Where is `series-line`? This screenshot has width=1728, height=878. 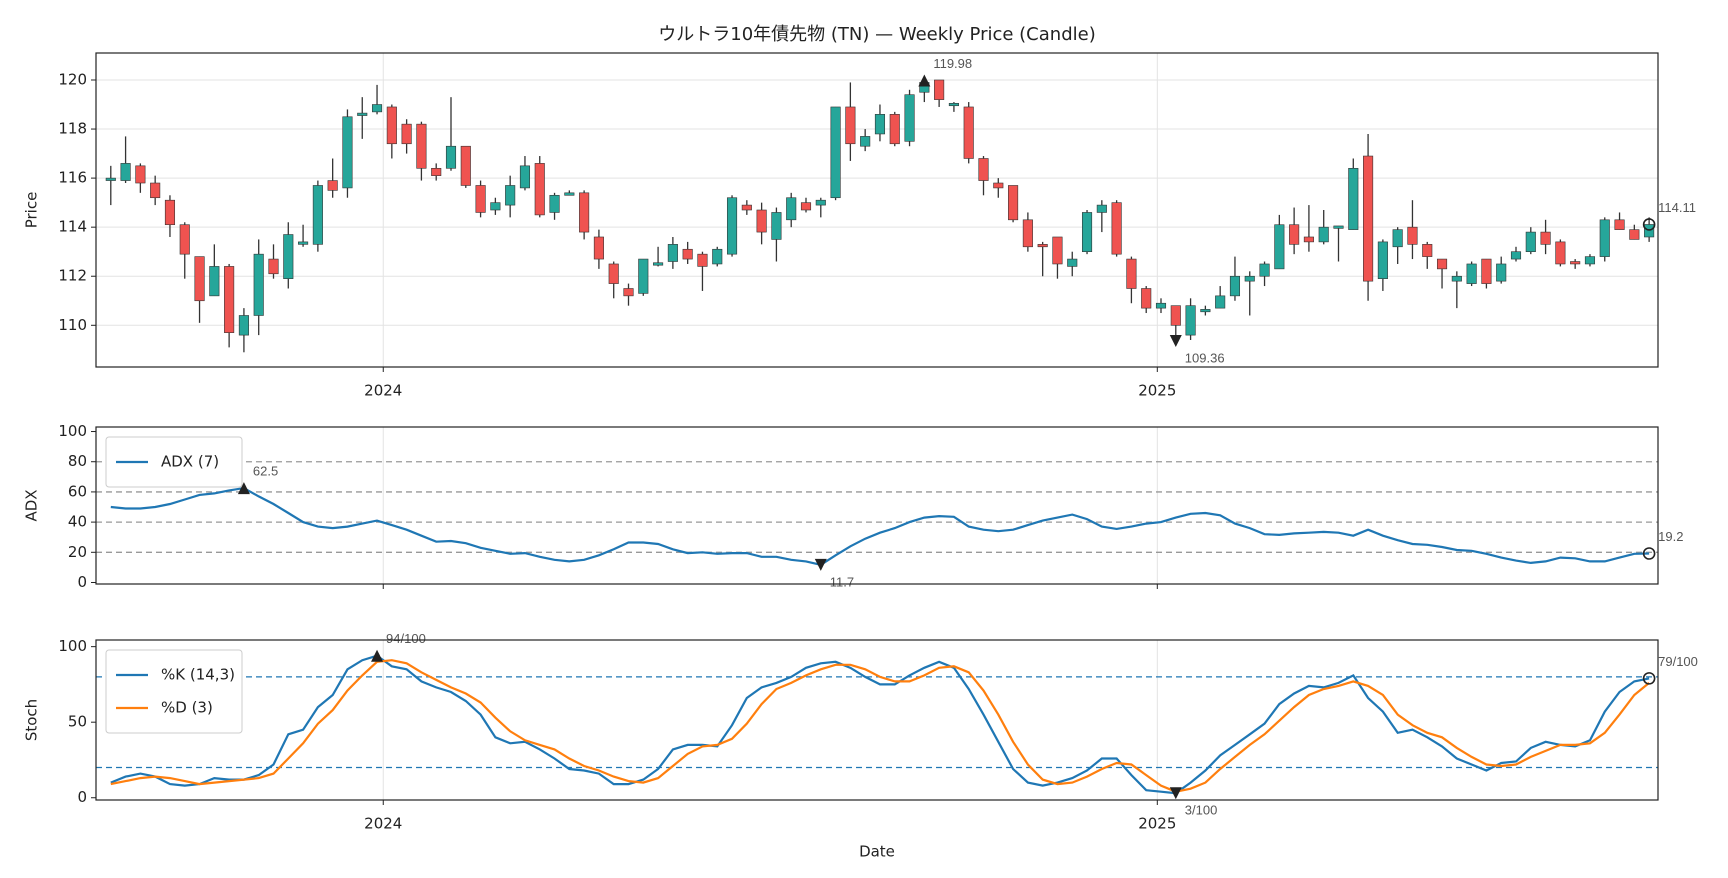
series-line is located at coordinates (880, 726).